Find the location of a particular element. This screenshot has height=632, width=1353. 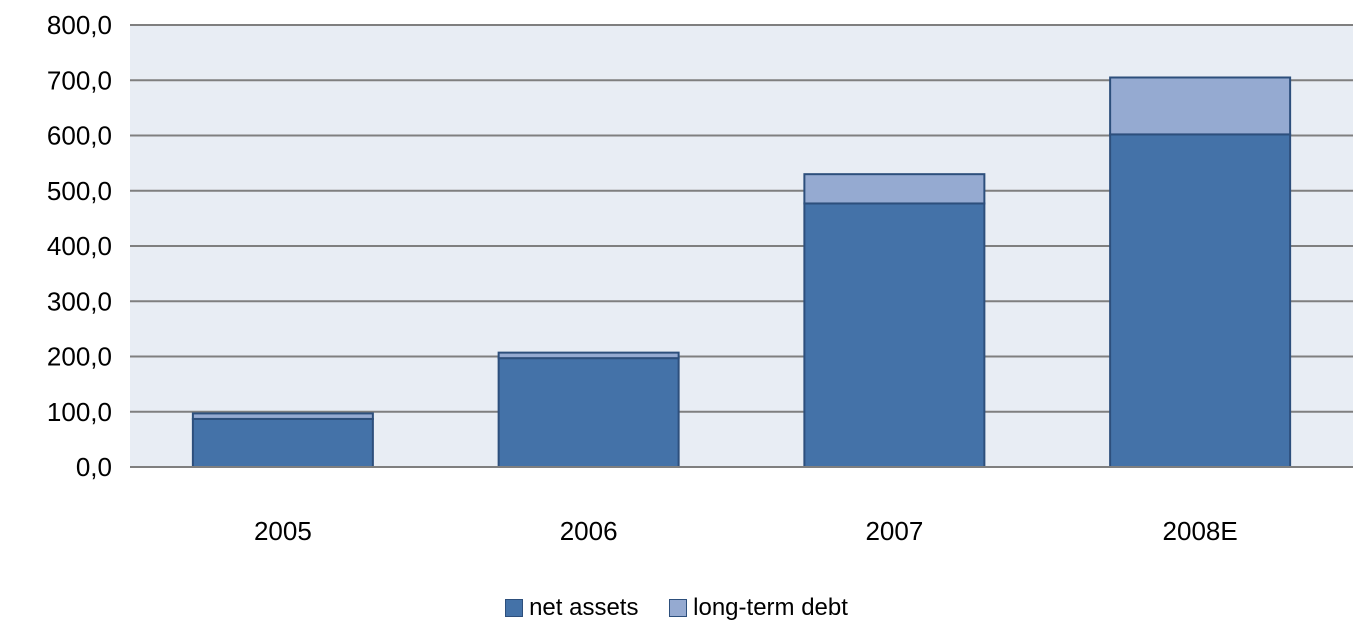

legend-item-long-term-debt: long-term debt is located at coordinates (758, 608).